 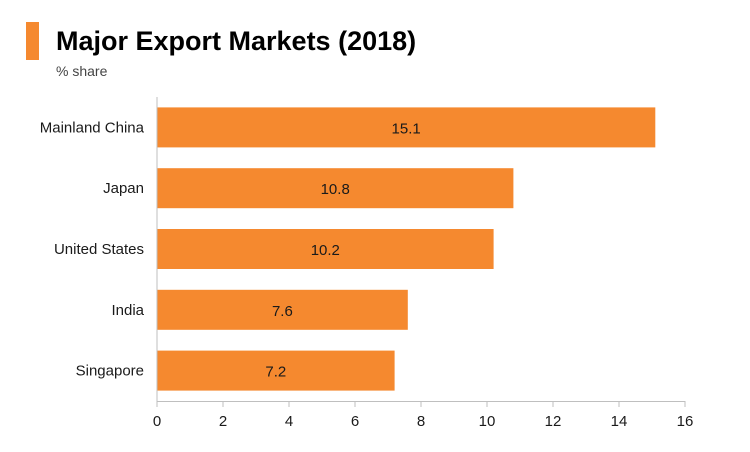 I want to click on x-tick-label: 12, so click(x=553, y=421).